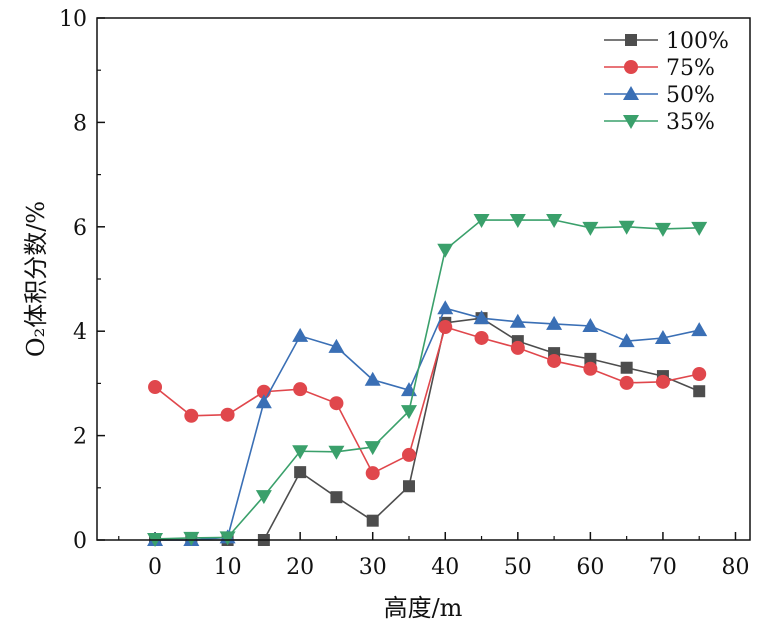 Image resolution: width=764 pixels, height=628 pixels. I want to click on legend-label: 75%, so click(690, 68).